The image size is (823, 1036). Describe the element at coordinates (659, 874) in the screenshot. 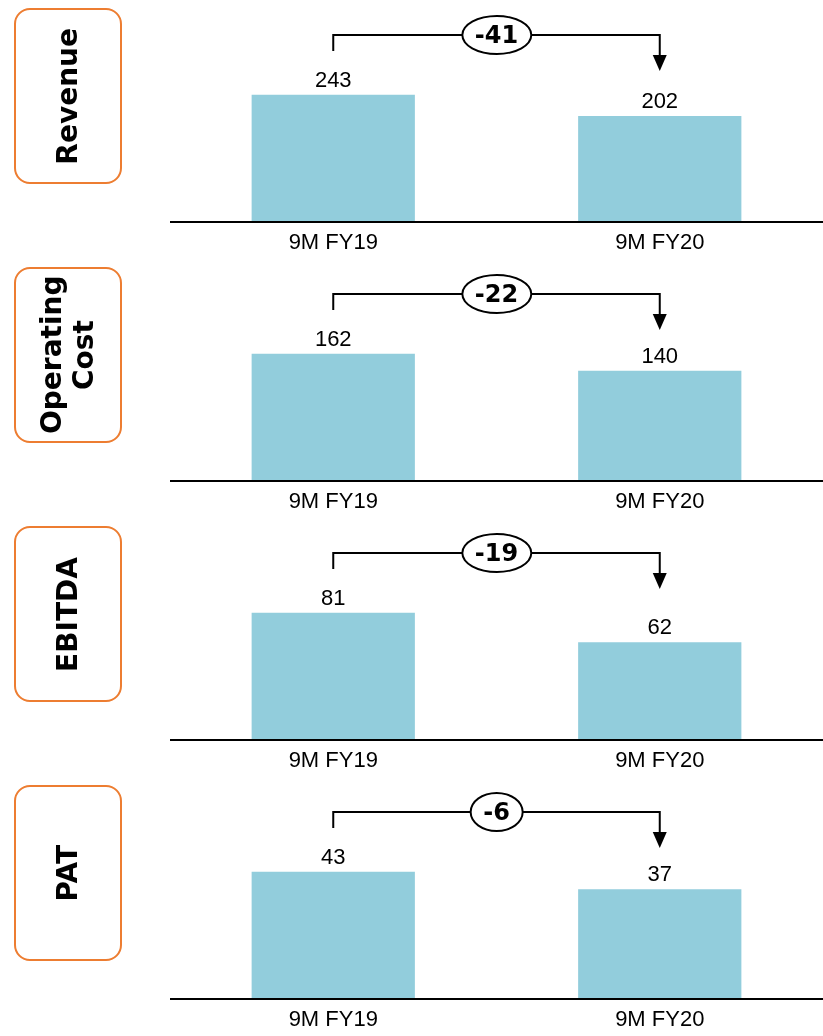

I see `data-label: 37` at that location.